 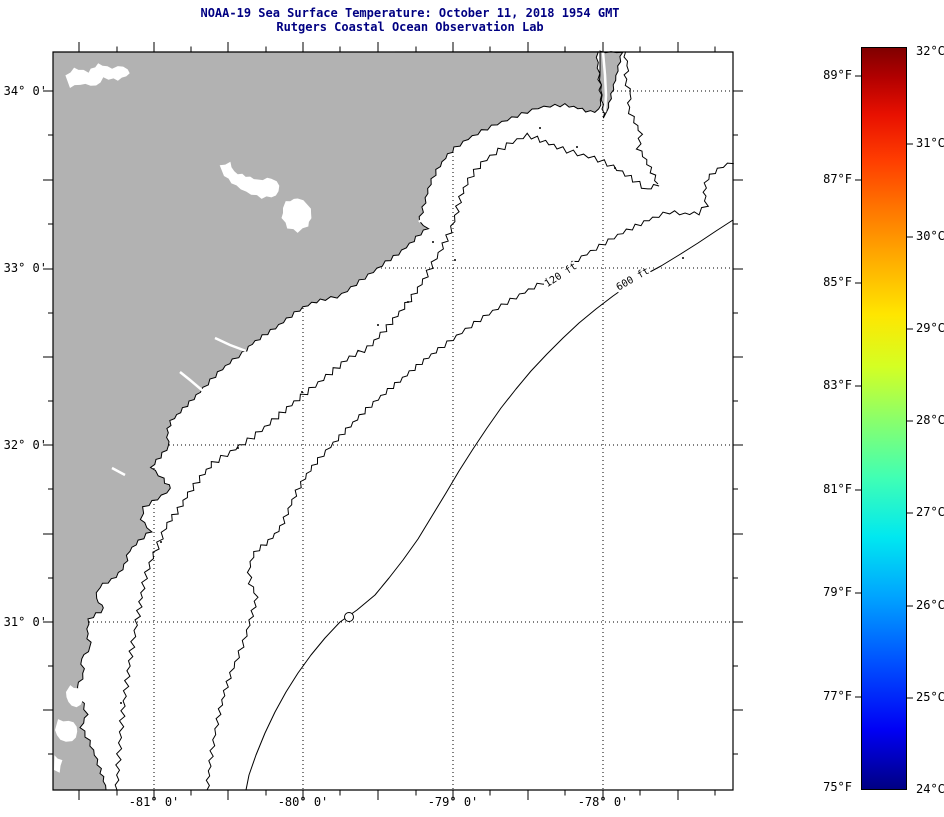 What do you see at coordinates (25, 91) in the screenshot?
I see `y-axis-label: 34° 0'` at bounding box center [25, 91].